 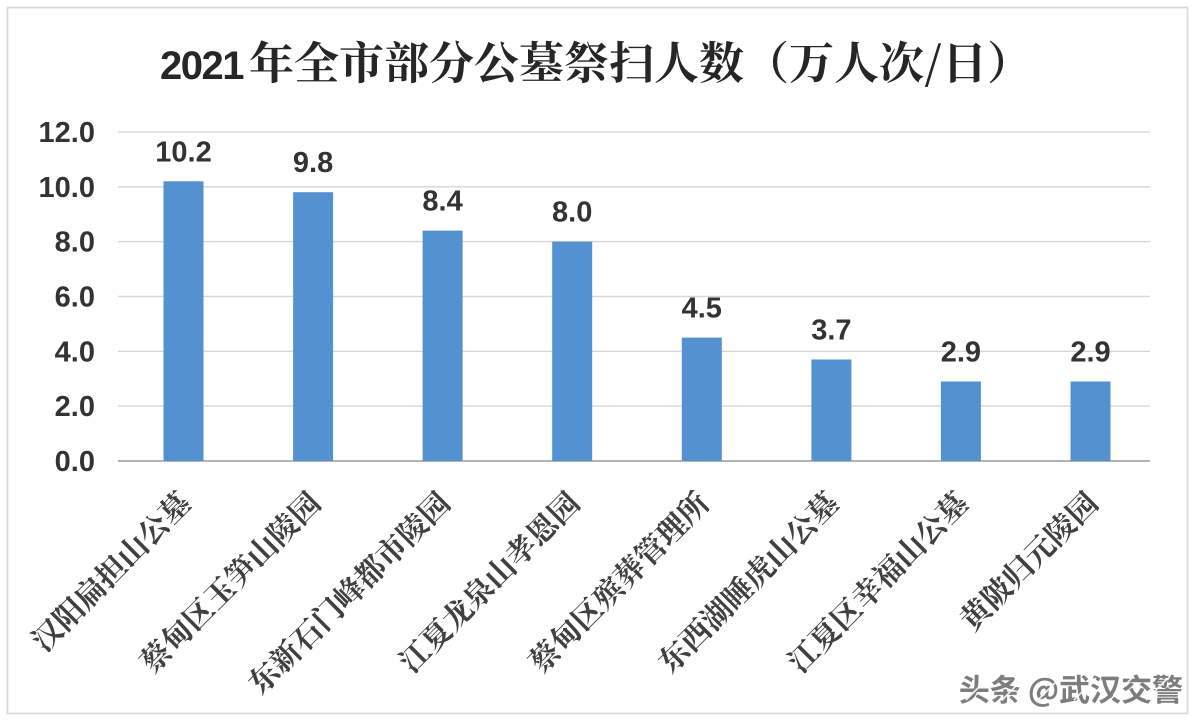 What do you see at coordinates (67, 188) in the screenshot?
I see `svg-text: 10.0` at bounding box center [67, 188].